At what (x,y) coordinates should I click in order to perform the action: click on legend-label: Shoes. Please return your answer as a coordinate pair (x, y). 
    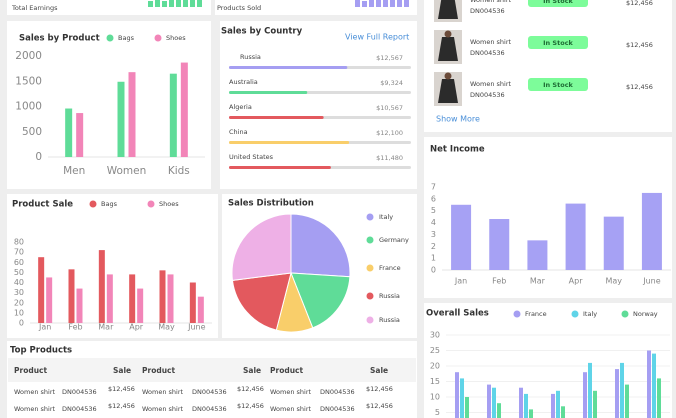
    Looking at the image, I should click on (176, 38).